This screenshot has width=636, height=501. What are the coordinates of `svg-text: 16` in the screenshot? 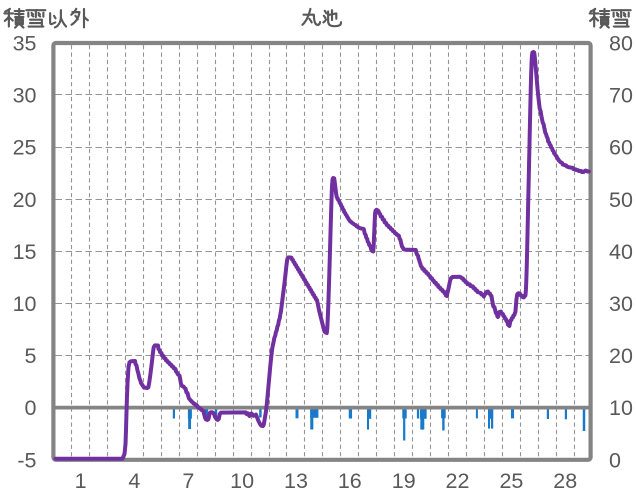 It's located at (350, 481).